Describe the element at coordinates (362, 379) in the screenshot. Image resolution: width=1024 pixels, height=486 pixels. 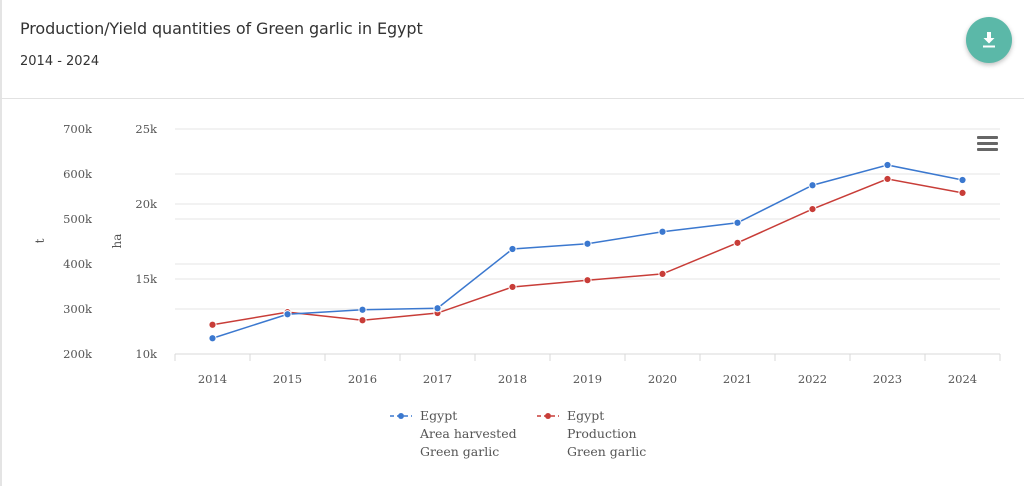
I see `x-tick-label: 2016` at that location.